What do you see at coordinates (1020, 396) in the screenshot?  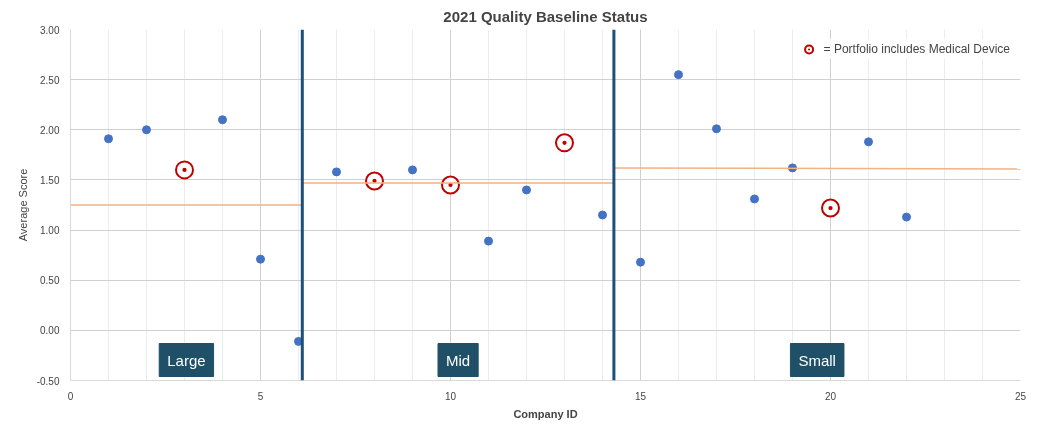 I see `x-tick-label: 25` at bounding box center [1020, 396].